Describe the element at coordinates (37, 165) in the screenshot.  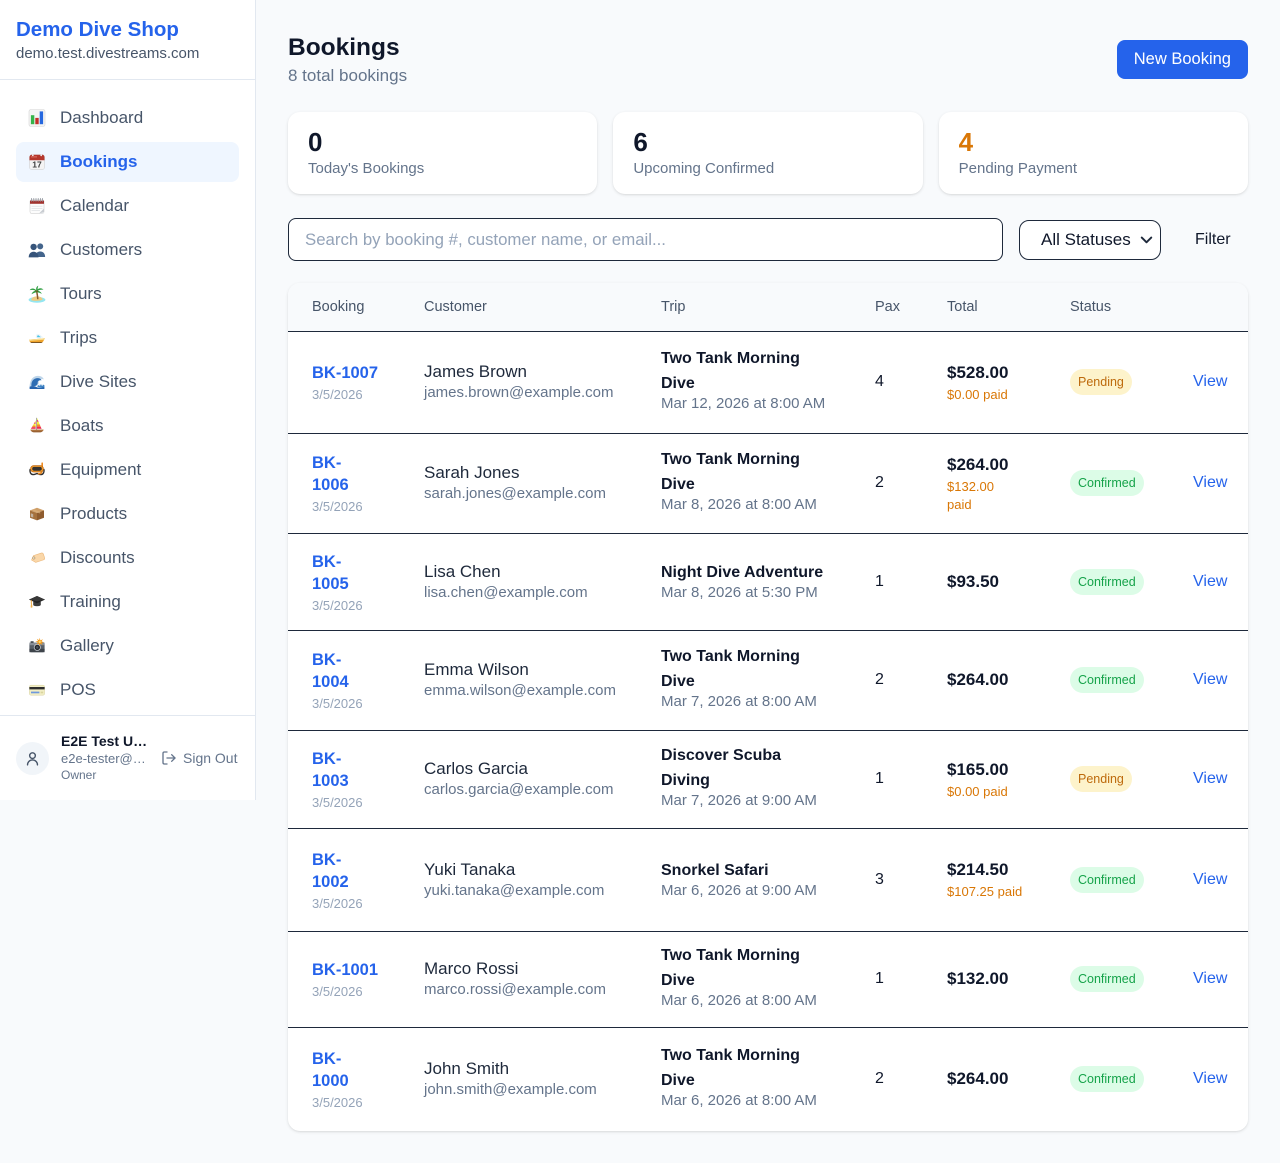
I see `svg-text: 17` at that location.